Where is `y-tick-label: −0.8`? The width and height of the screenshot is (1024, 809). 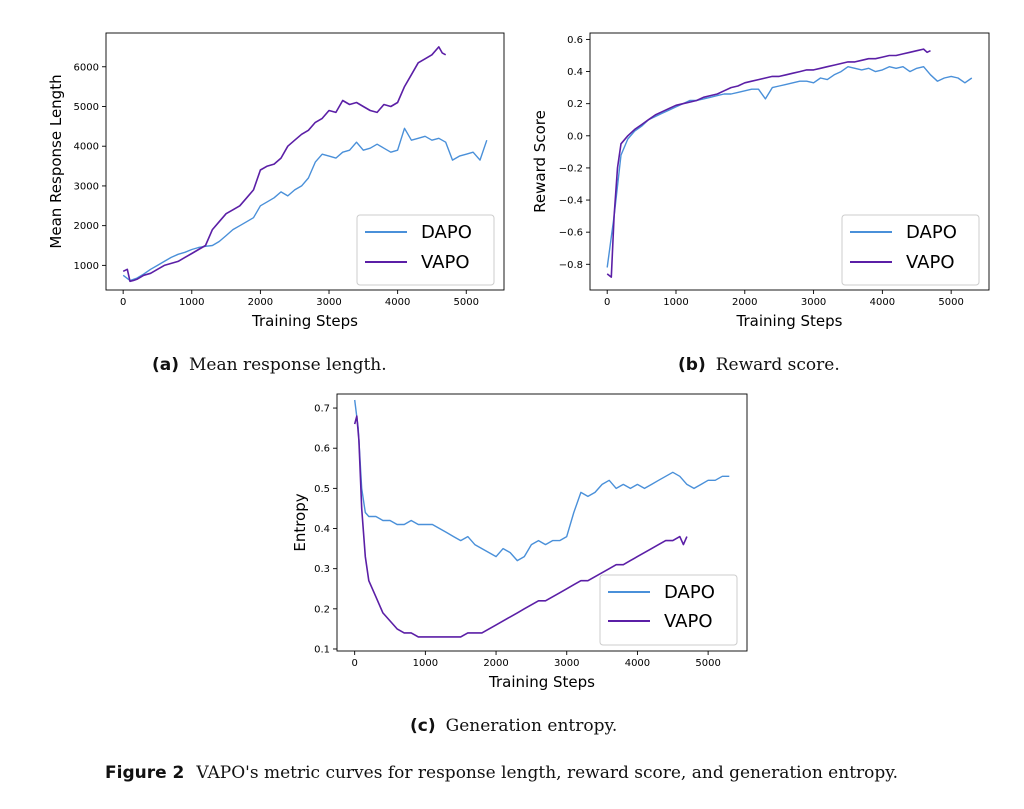
y-tick-label: −0.8 is located at coordinates (571, 265).